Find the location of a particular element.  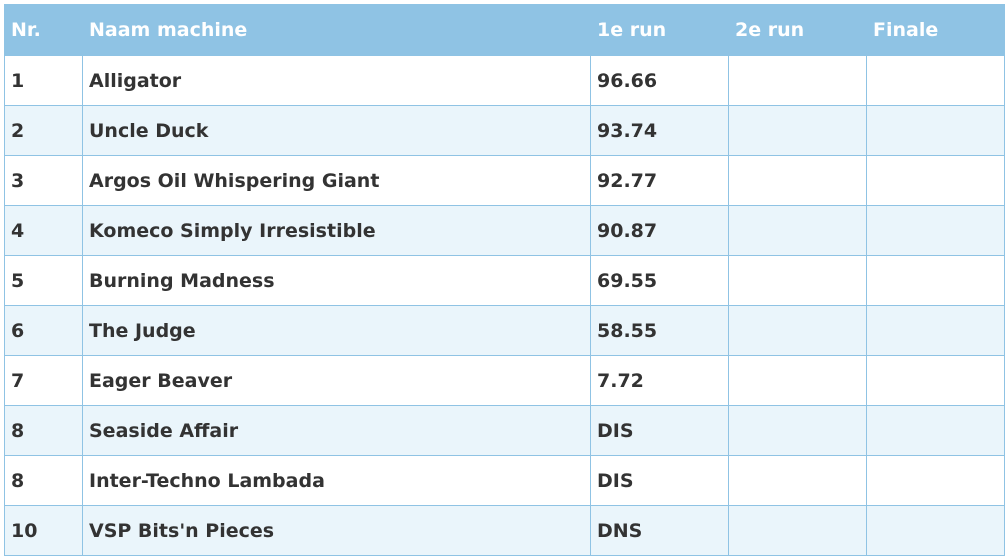

table-row: 4 Komeco Simply Irresistible 90.87 is located at coordinates (504, 230).